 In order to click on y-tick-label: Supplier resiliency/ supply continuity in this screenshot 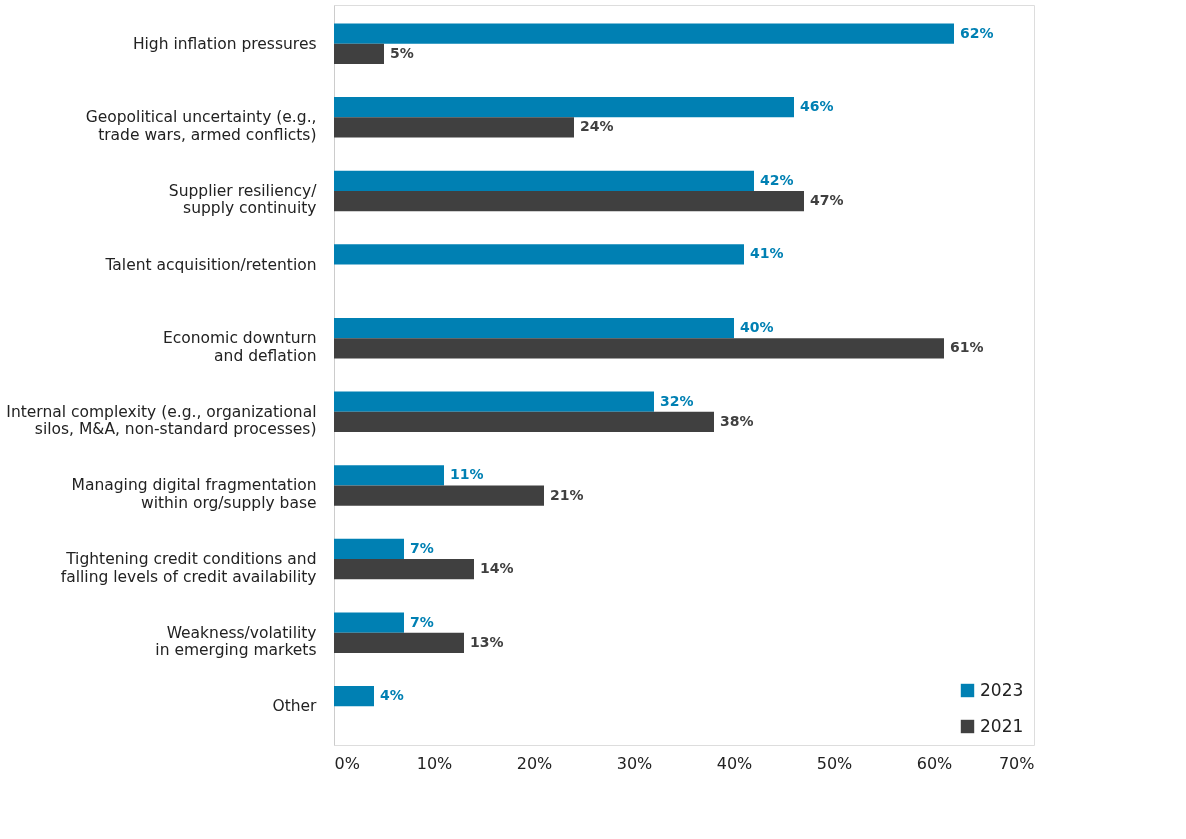, I will do `click(243, 199)`.